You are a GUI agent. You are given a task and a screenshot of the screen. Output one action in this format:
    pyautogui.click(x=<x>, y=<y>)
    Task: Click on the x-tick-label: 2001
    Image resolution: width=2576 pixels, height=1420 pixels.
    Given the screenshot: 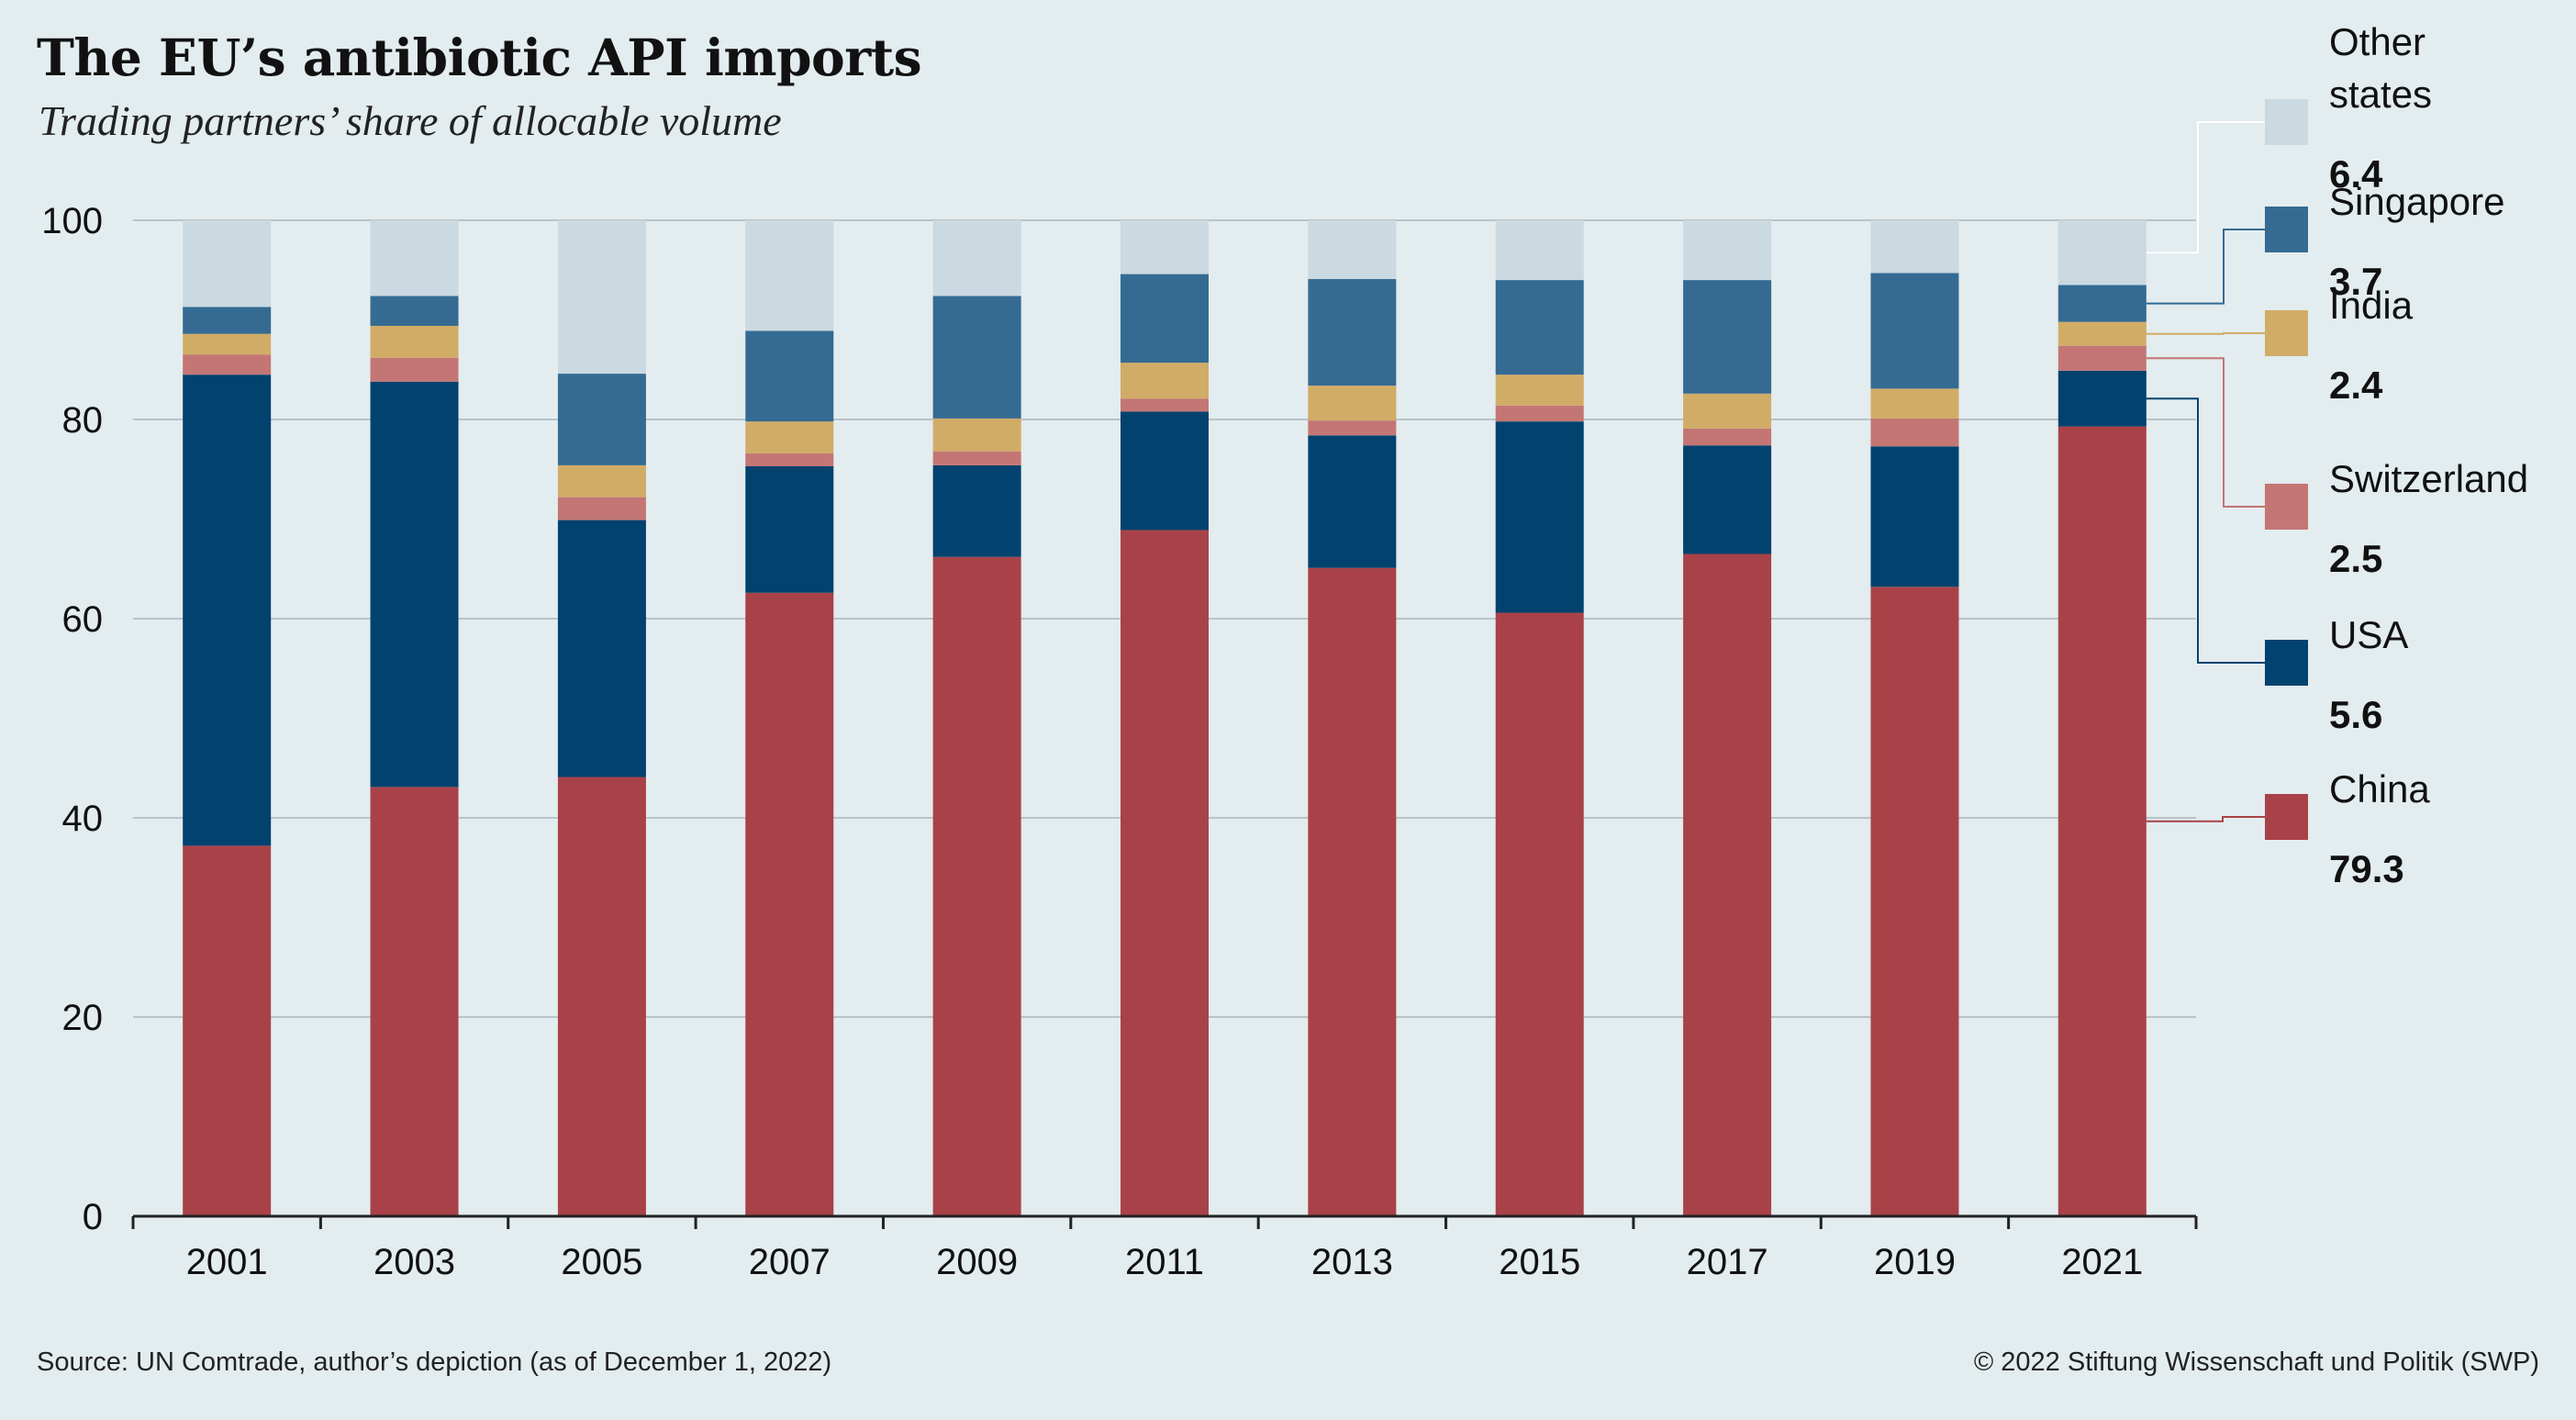 What is the action you would take?
    pyautogui.click(x=227, y=1262)
    